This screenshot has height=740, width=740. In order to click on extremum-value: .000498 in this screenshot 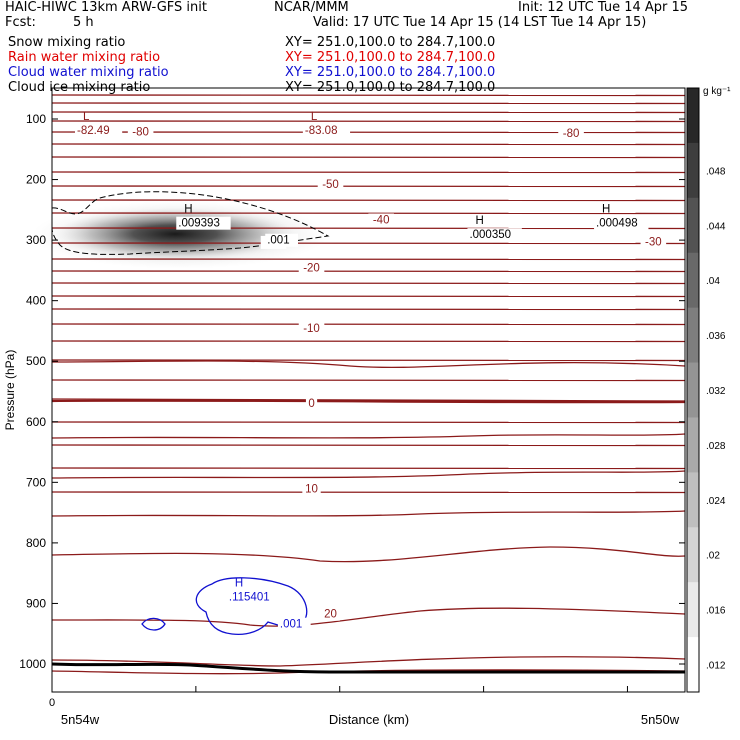, I will do `click(617, 224)`.